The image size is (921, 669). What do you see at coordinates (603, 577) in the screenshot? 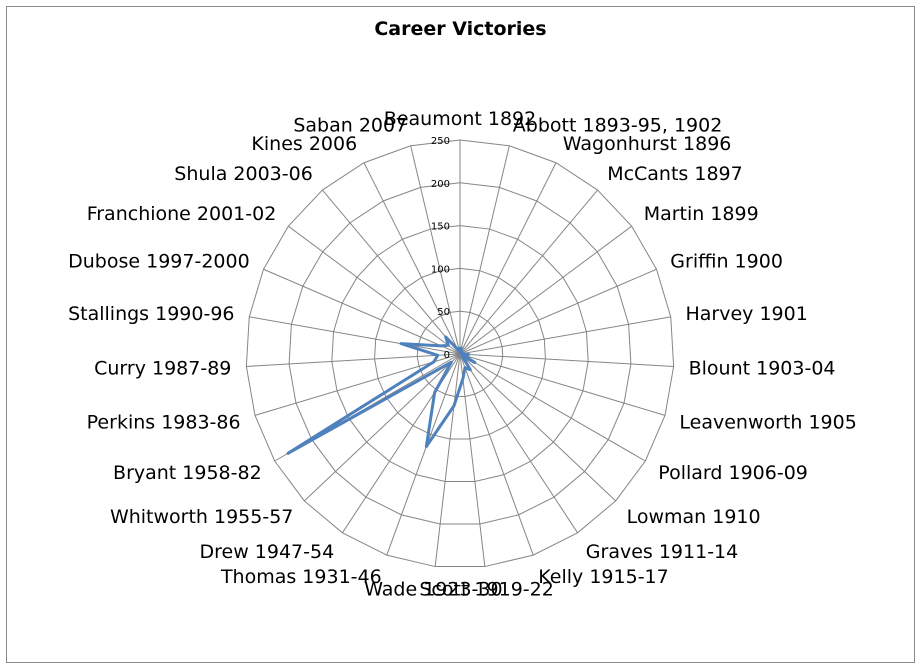
I see `category-label: Kelly 1915-17` at bounding box center [603, 577].